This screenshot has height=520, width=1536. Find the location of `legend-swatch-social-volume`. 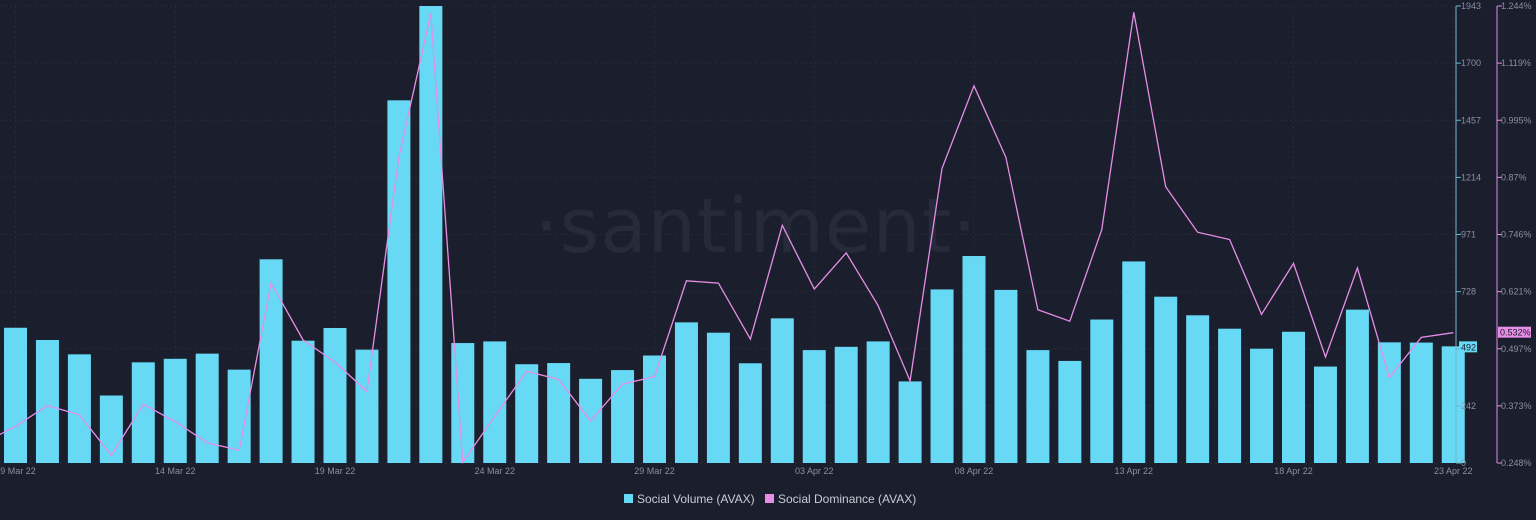

legend-swatch-social-volume is located at coordinates (628, 498).